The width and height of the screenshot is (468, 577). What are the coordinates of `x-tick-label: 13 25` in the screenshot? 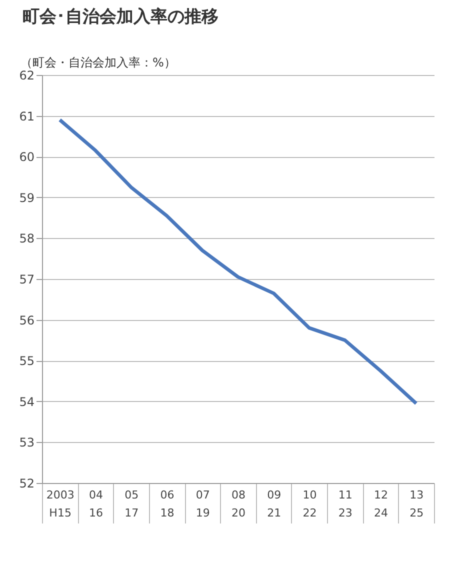 It's located at (417, 504).